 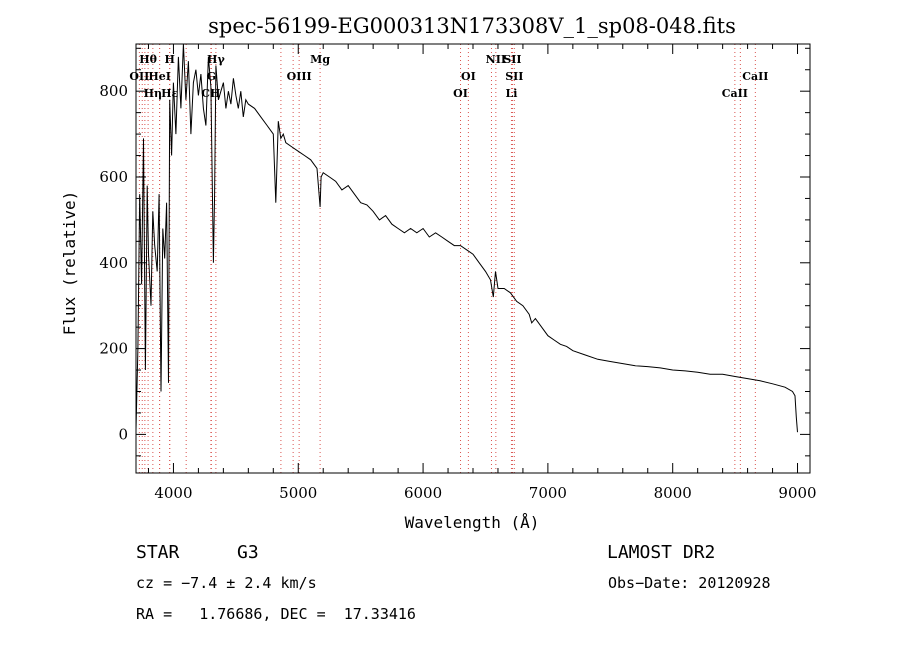 What do you see at coordinates (661, 552) in the screenshot?
I see `survey-name: LAMOST DR2` at bounding box center [661, 552].